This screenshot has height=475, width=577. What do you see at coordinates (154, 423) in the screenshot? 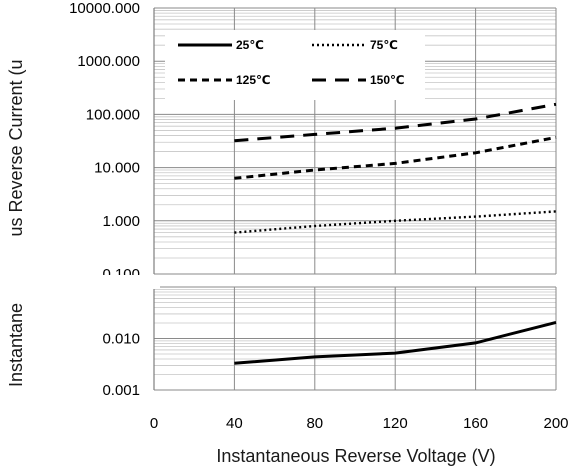
I see `x-tick-label: 0` at bounding box center [154, 423].